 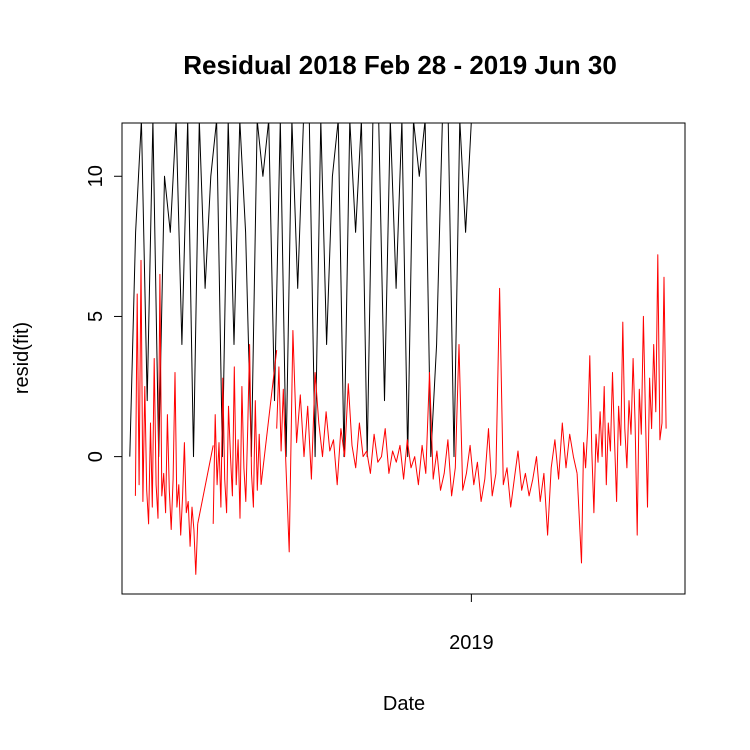 What do you see at coordinates (400, 65) in the screenshot?
I see `chart-title: Residual 2018 Feb 28 - 2019 Jun 30` at bounding box center [400, 65].